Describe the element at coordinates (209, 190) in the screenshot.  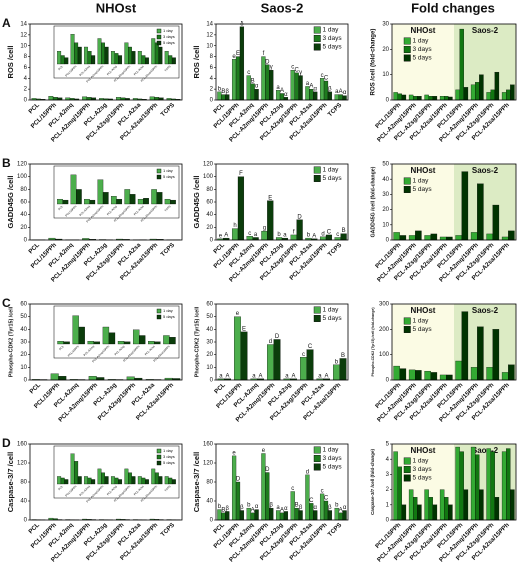
I see `y-tick-label: 80` at that location.